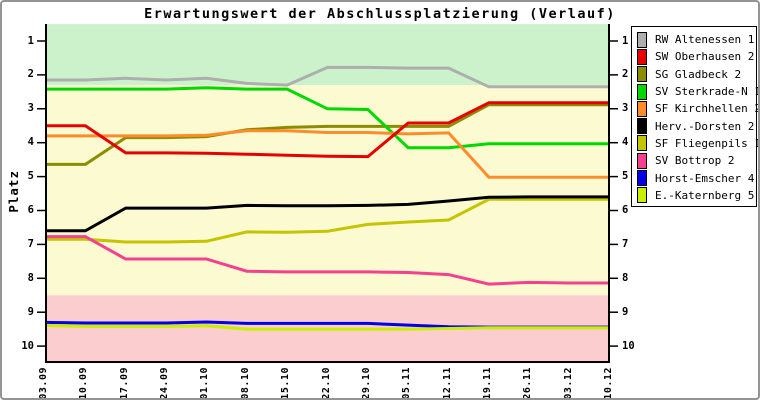 The height and width of the screenshot is (400, 760). What do you see at coordinates (705, 178) in the screenshot?
I see `legend-label: Horst-Emscher 4` at bounding box center [705, 178].